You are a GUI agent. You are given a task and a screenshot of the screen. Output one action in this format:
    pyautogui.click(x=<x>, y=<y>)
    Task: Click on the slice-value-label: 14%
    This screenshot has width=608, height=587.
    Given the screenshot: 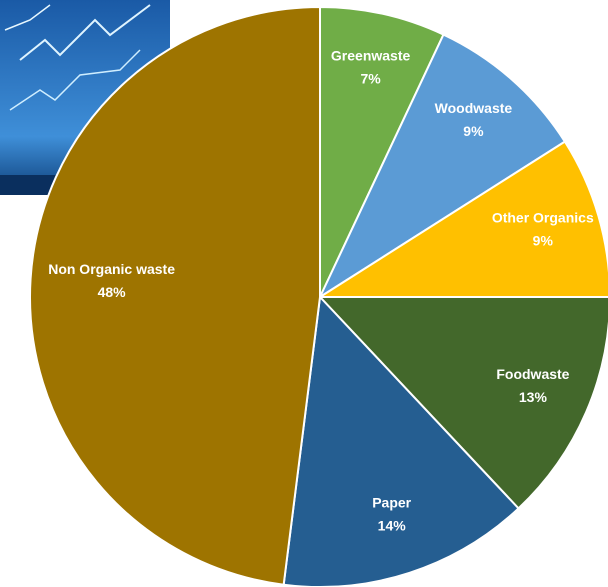 What is the action you would take?
    pyautogui.click(x=392, y=526)
    